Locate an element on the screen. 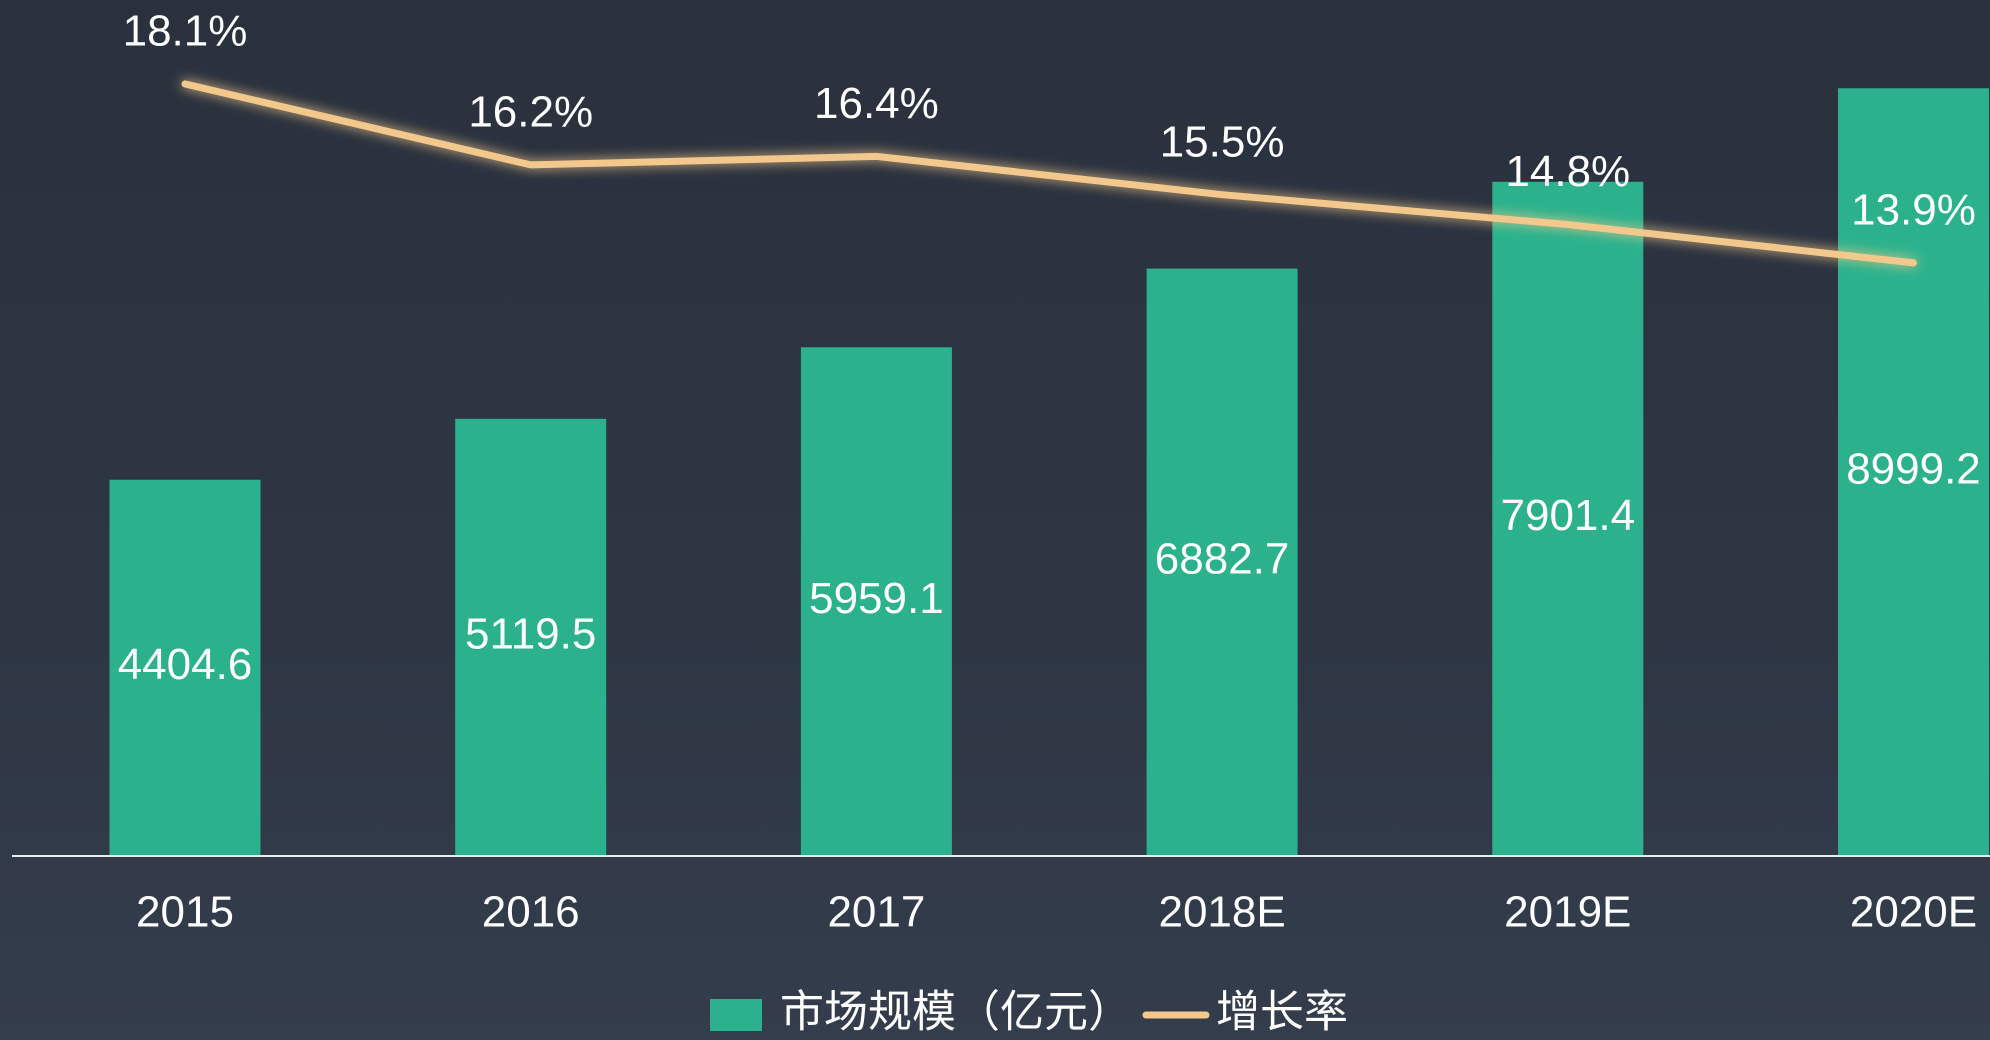 The height and width of the screenshot is (1040, 1990). line-value-label: 18.1% is located at coordinates (185, 31).